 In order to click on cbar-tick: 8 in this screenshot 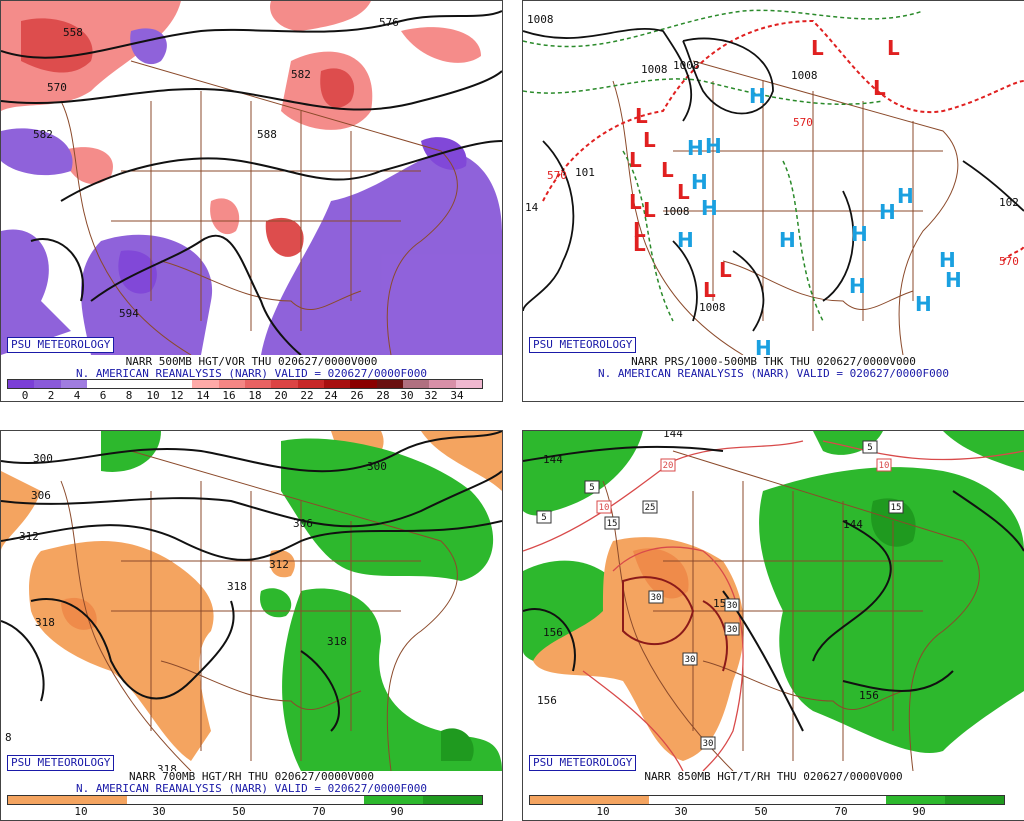, I will do `click(129, 395)`.